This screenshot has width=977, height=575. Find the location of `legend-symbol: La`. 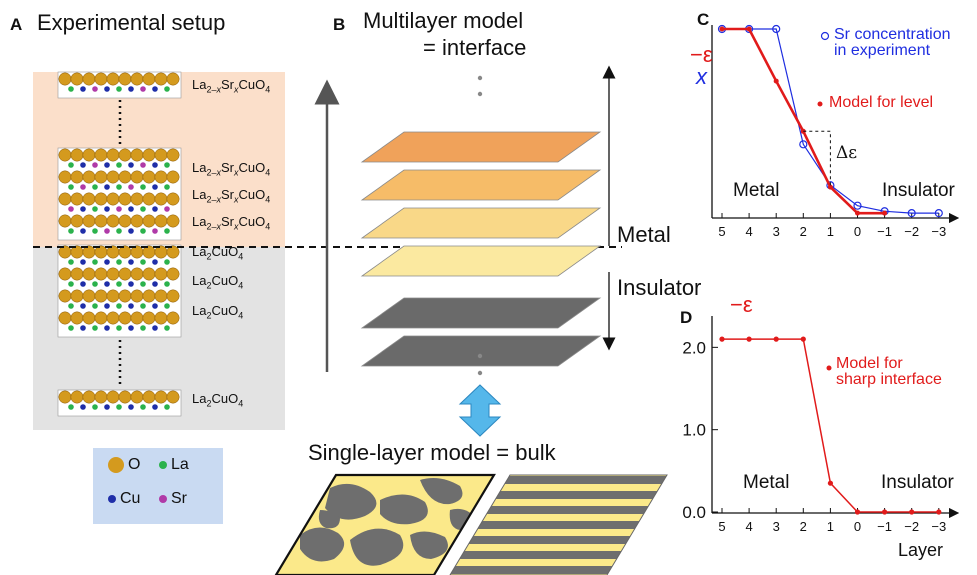

legend-symbol: La is located at coordinates (180, 464).